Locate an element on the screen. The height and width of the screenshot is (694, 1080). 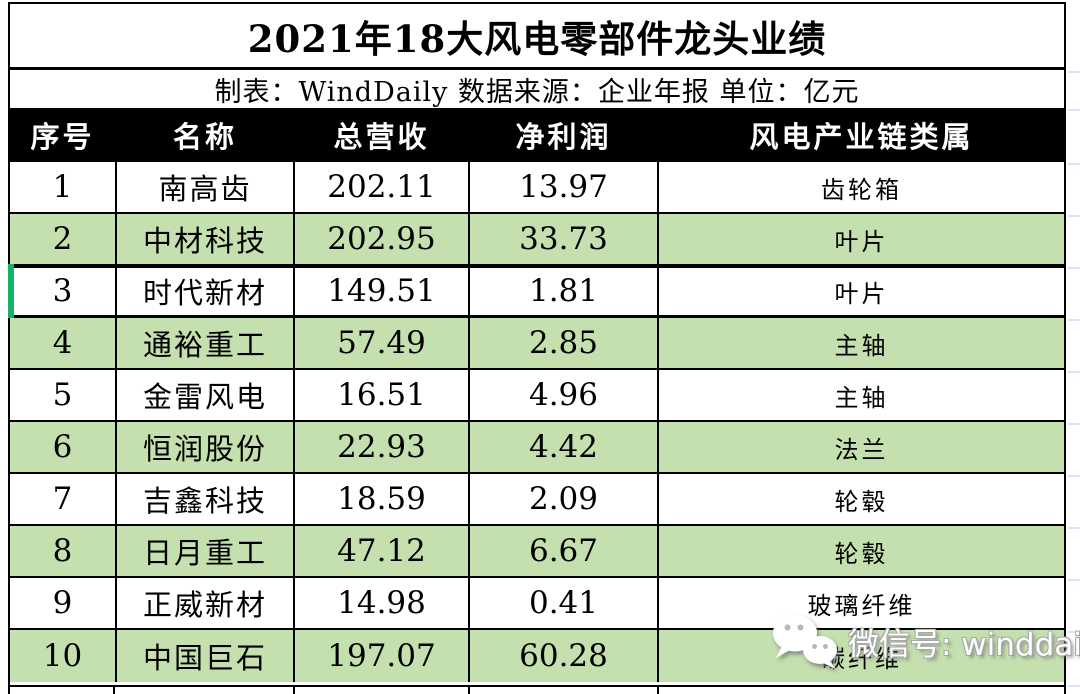
cell-no: 4 is located at coordinates (63, 343).